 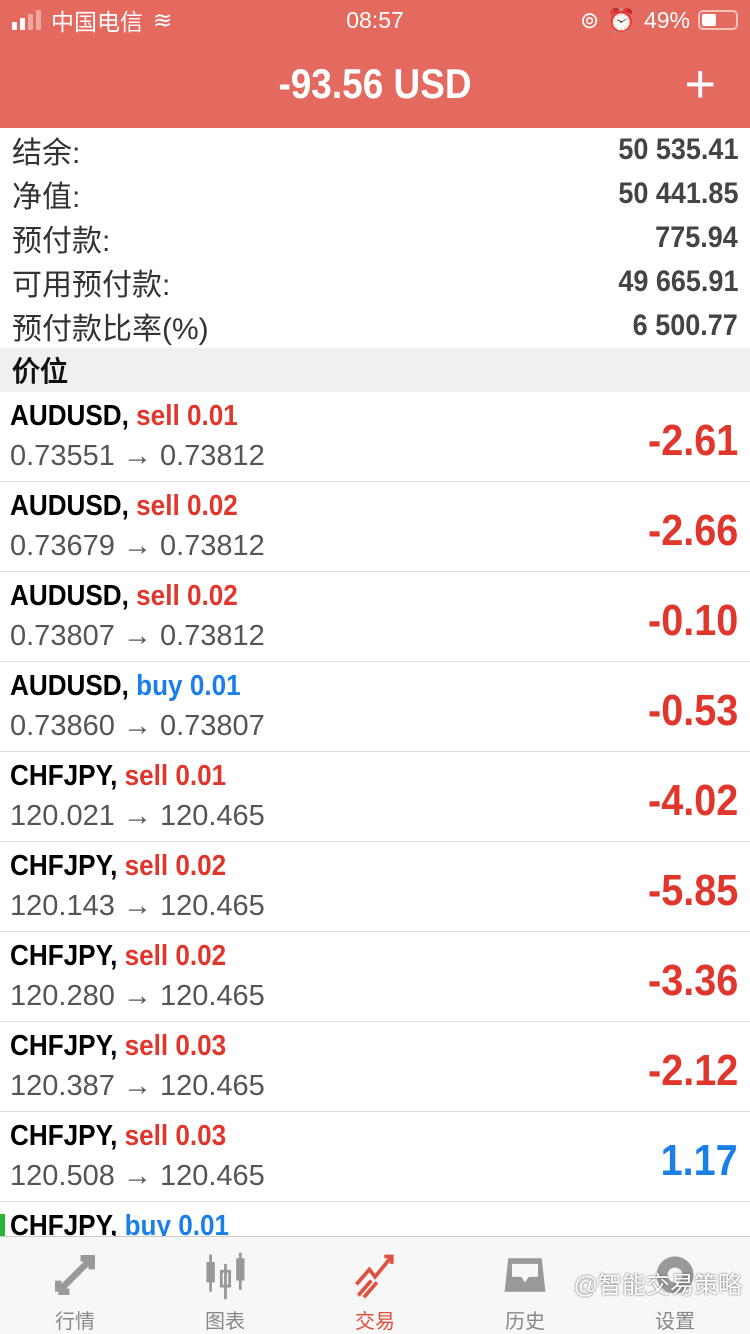 What do you see at coordinates (677, 149) in the screenshot?
I see `summary-value: 50 535.41` at bounding box center [677, 149].